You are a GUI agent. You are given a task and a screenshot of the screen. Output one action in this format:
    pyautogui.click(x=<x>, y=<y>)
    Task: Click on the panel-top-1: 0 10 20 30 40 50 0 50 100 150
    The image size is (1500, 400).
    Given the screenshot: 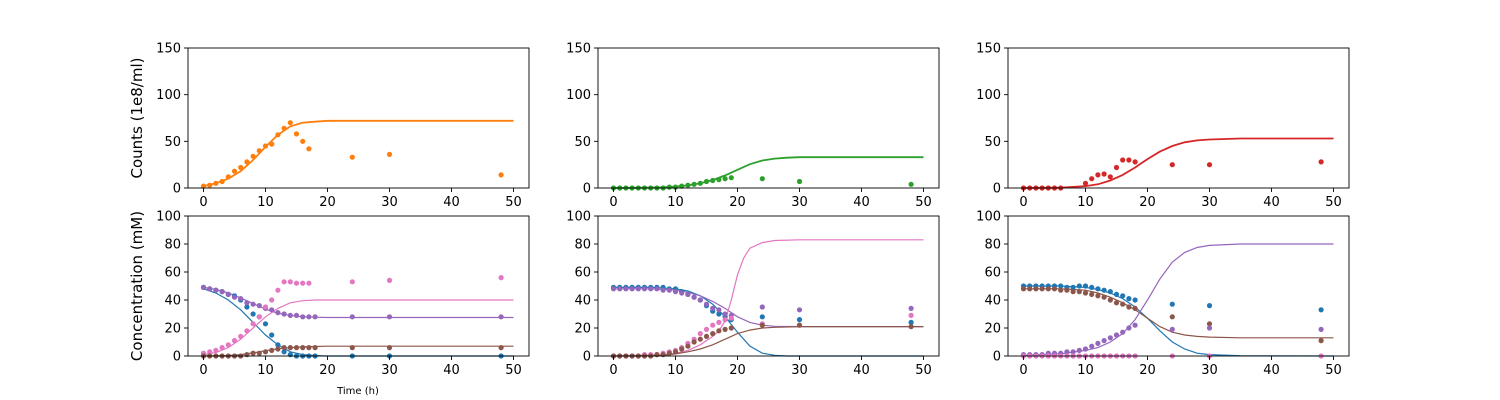 What is the action you would take?
    pyautogui.click(x=343, y=126)
    